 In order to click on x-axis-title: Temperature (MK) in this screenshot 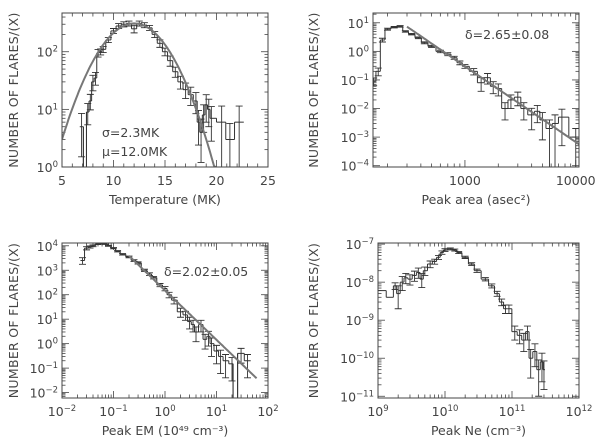, I will do `click(164, 199)`.